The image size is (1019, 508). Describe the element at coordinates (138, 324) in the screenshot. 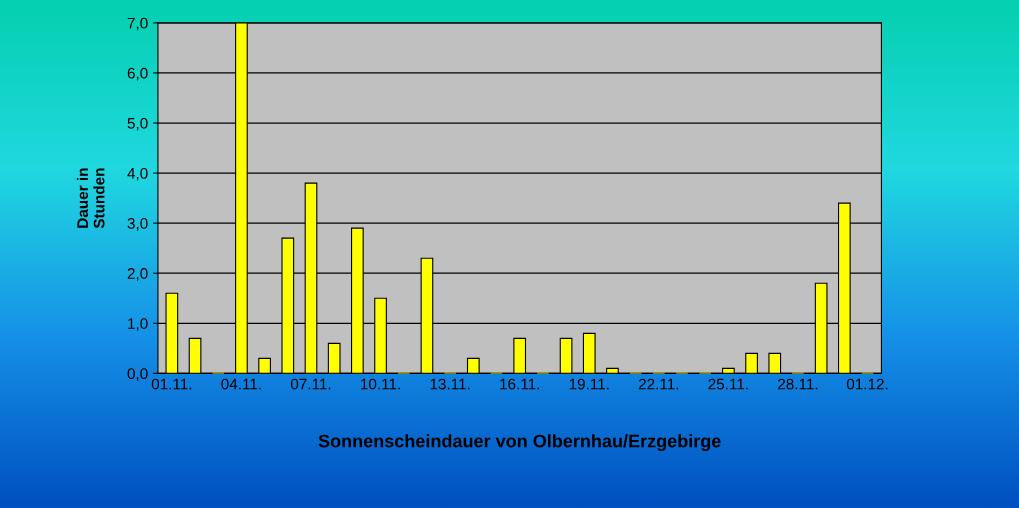

I see `y-tick-label: 1,0` at that location.